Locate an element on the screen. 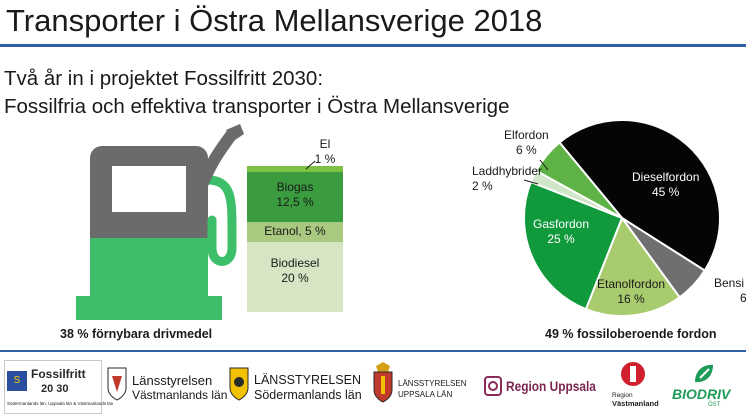  fossilfritt-title: Fossilfritt is located at coordinates (58, 374).